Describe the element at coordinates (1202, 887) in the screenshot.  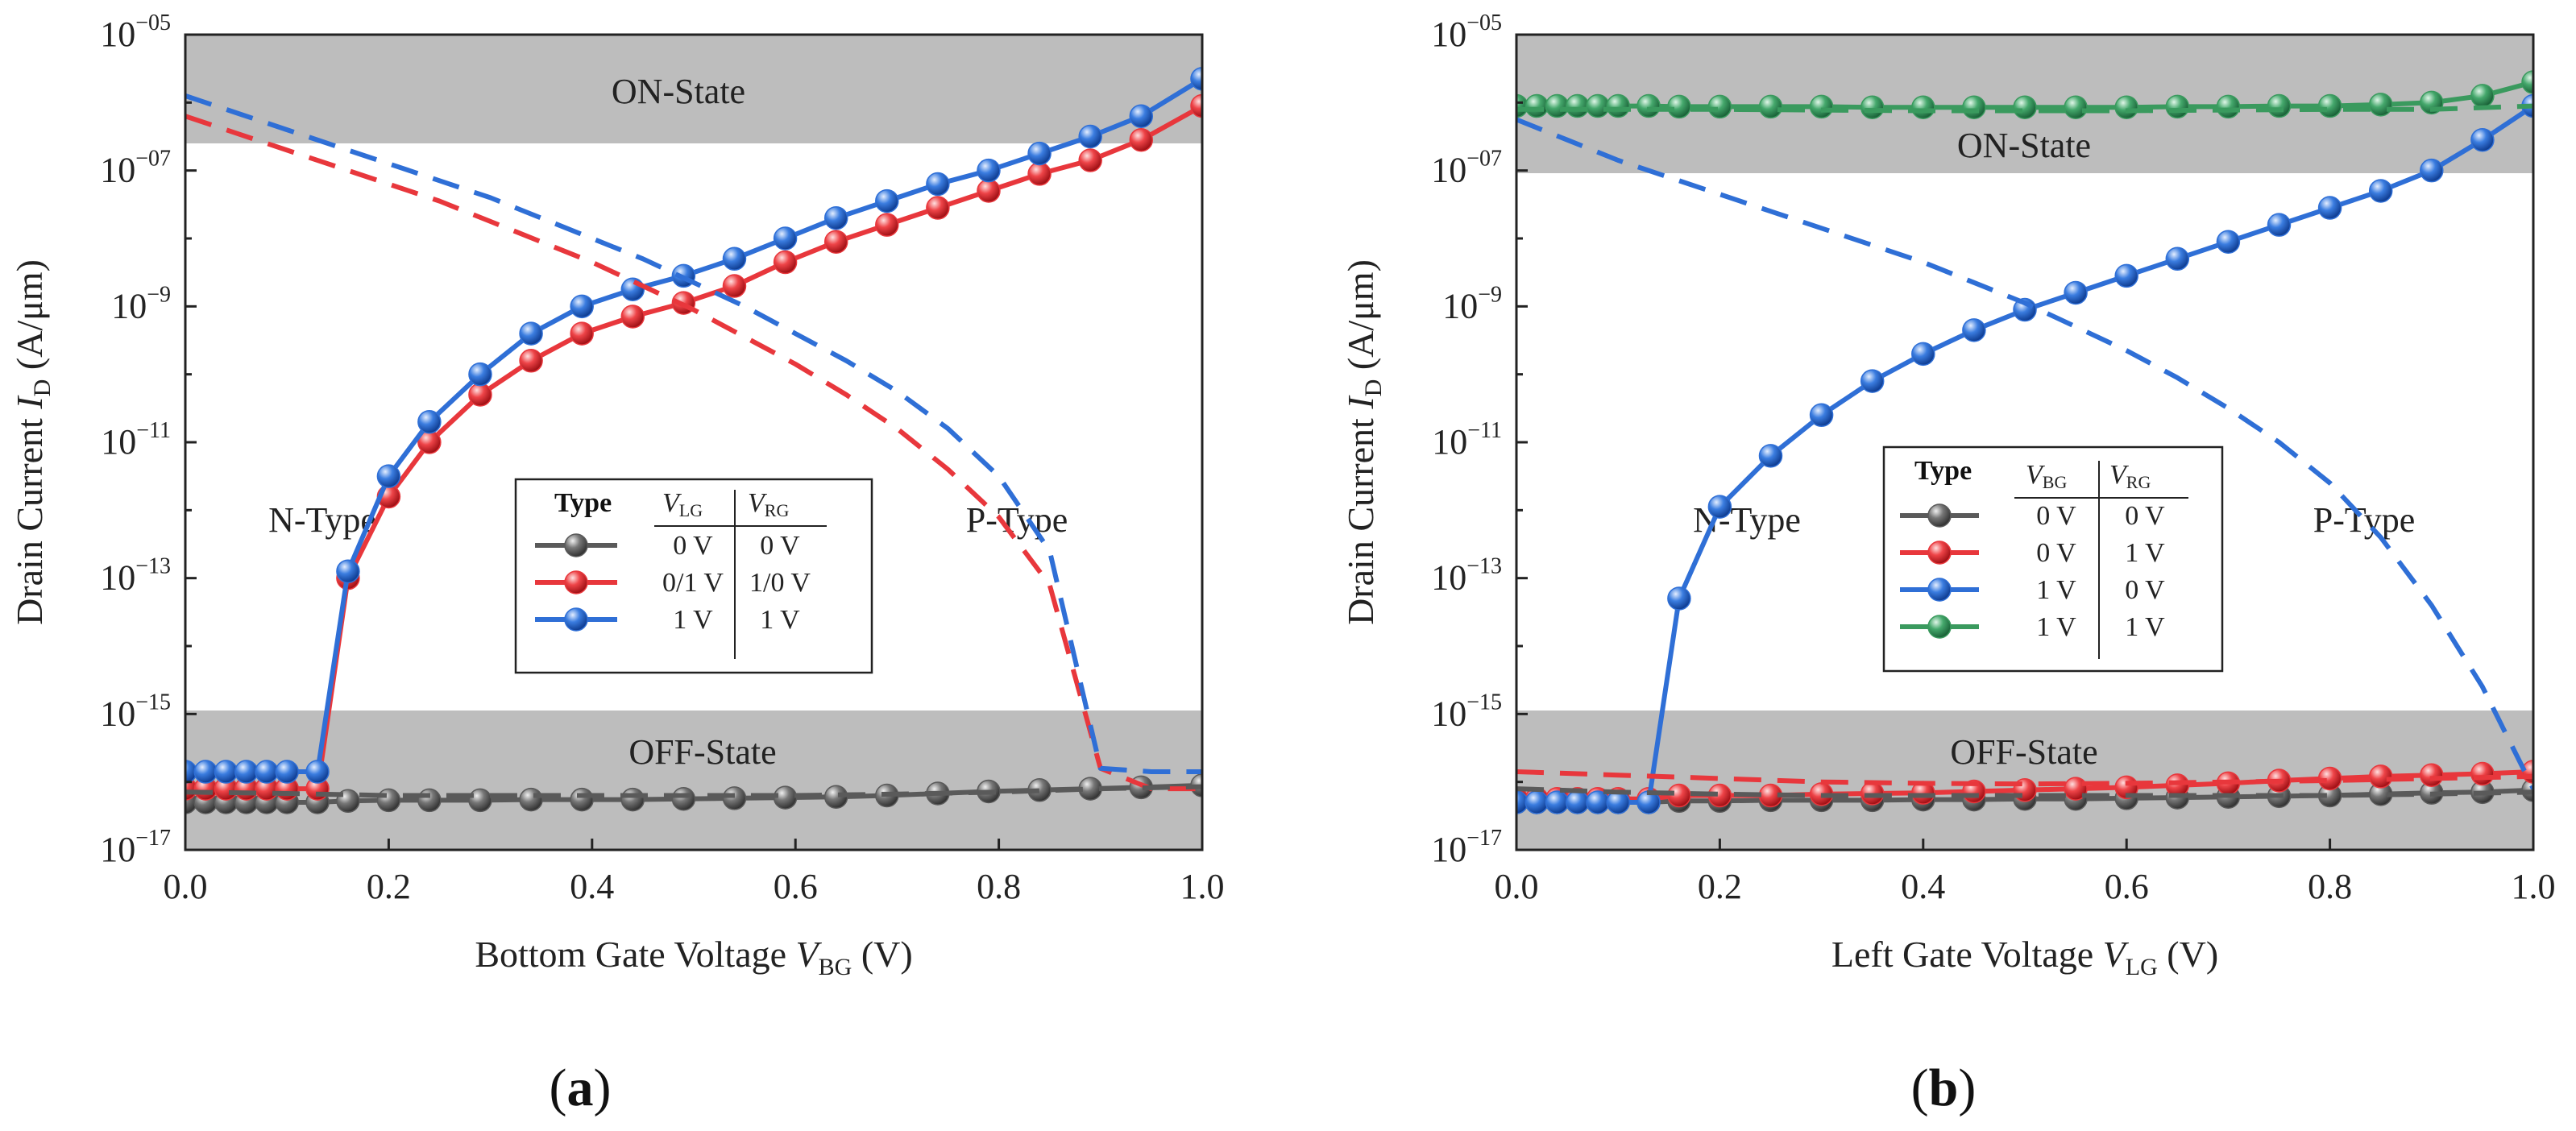
I see `x-tick-label: 1.0` at that location.